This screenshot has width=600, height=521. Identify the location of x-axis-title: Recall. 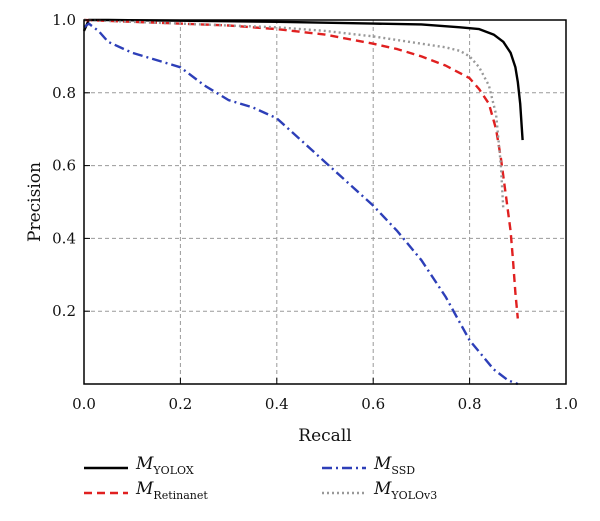
(324, 436).